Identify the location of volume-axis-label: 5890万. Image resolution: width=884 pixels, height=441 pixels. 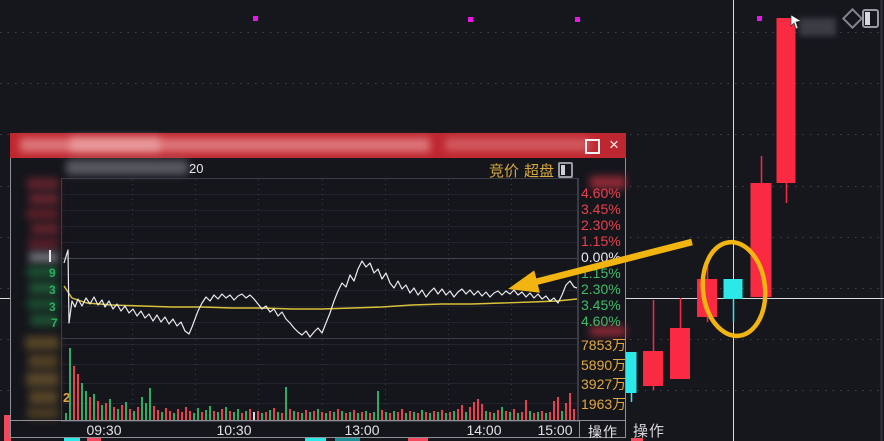
(604, 365).